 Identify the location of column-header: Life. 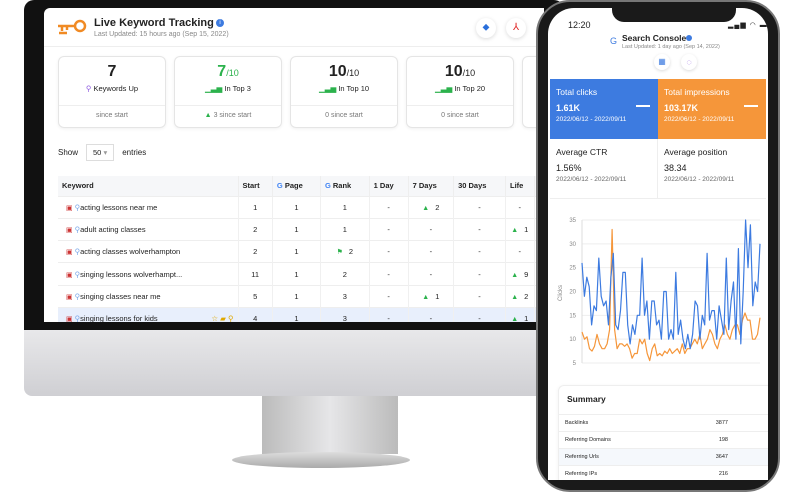
(520, 186).